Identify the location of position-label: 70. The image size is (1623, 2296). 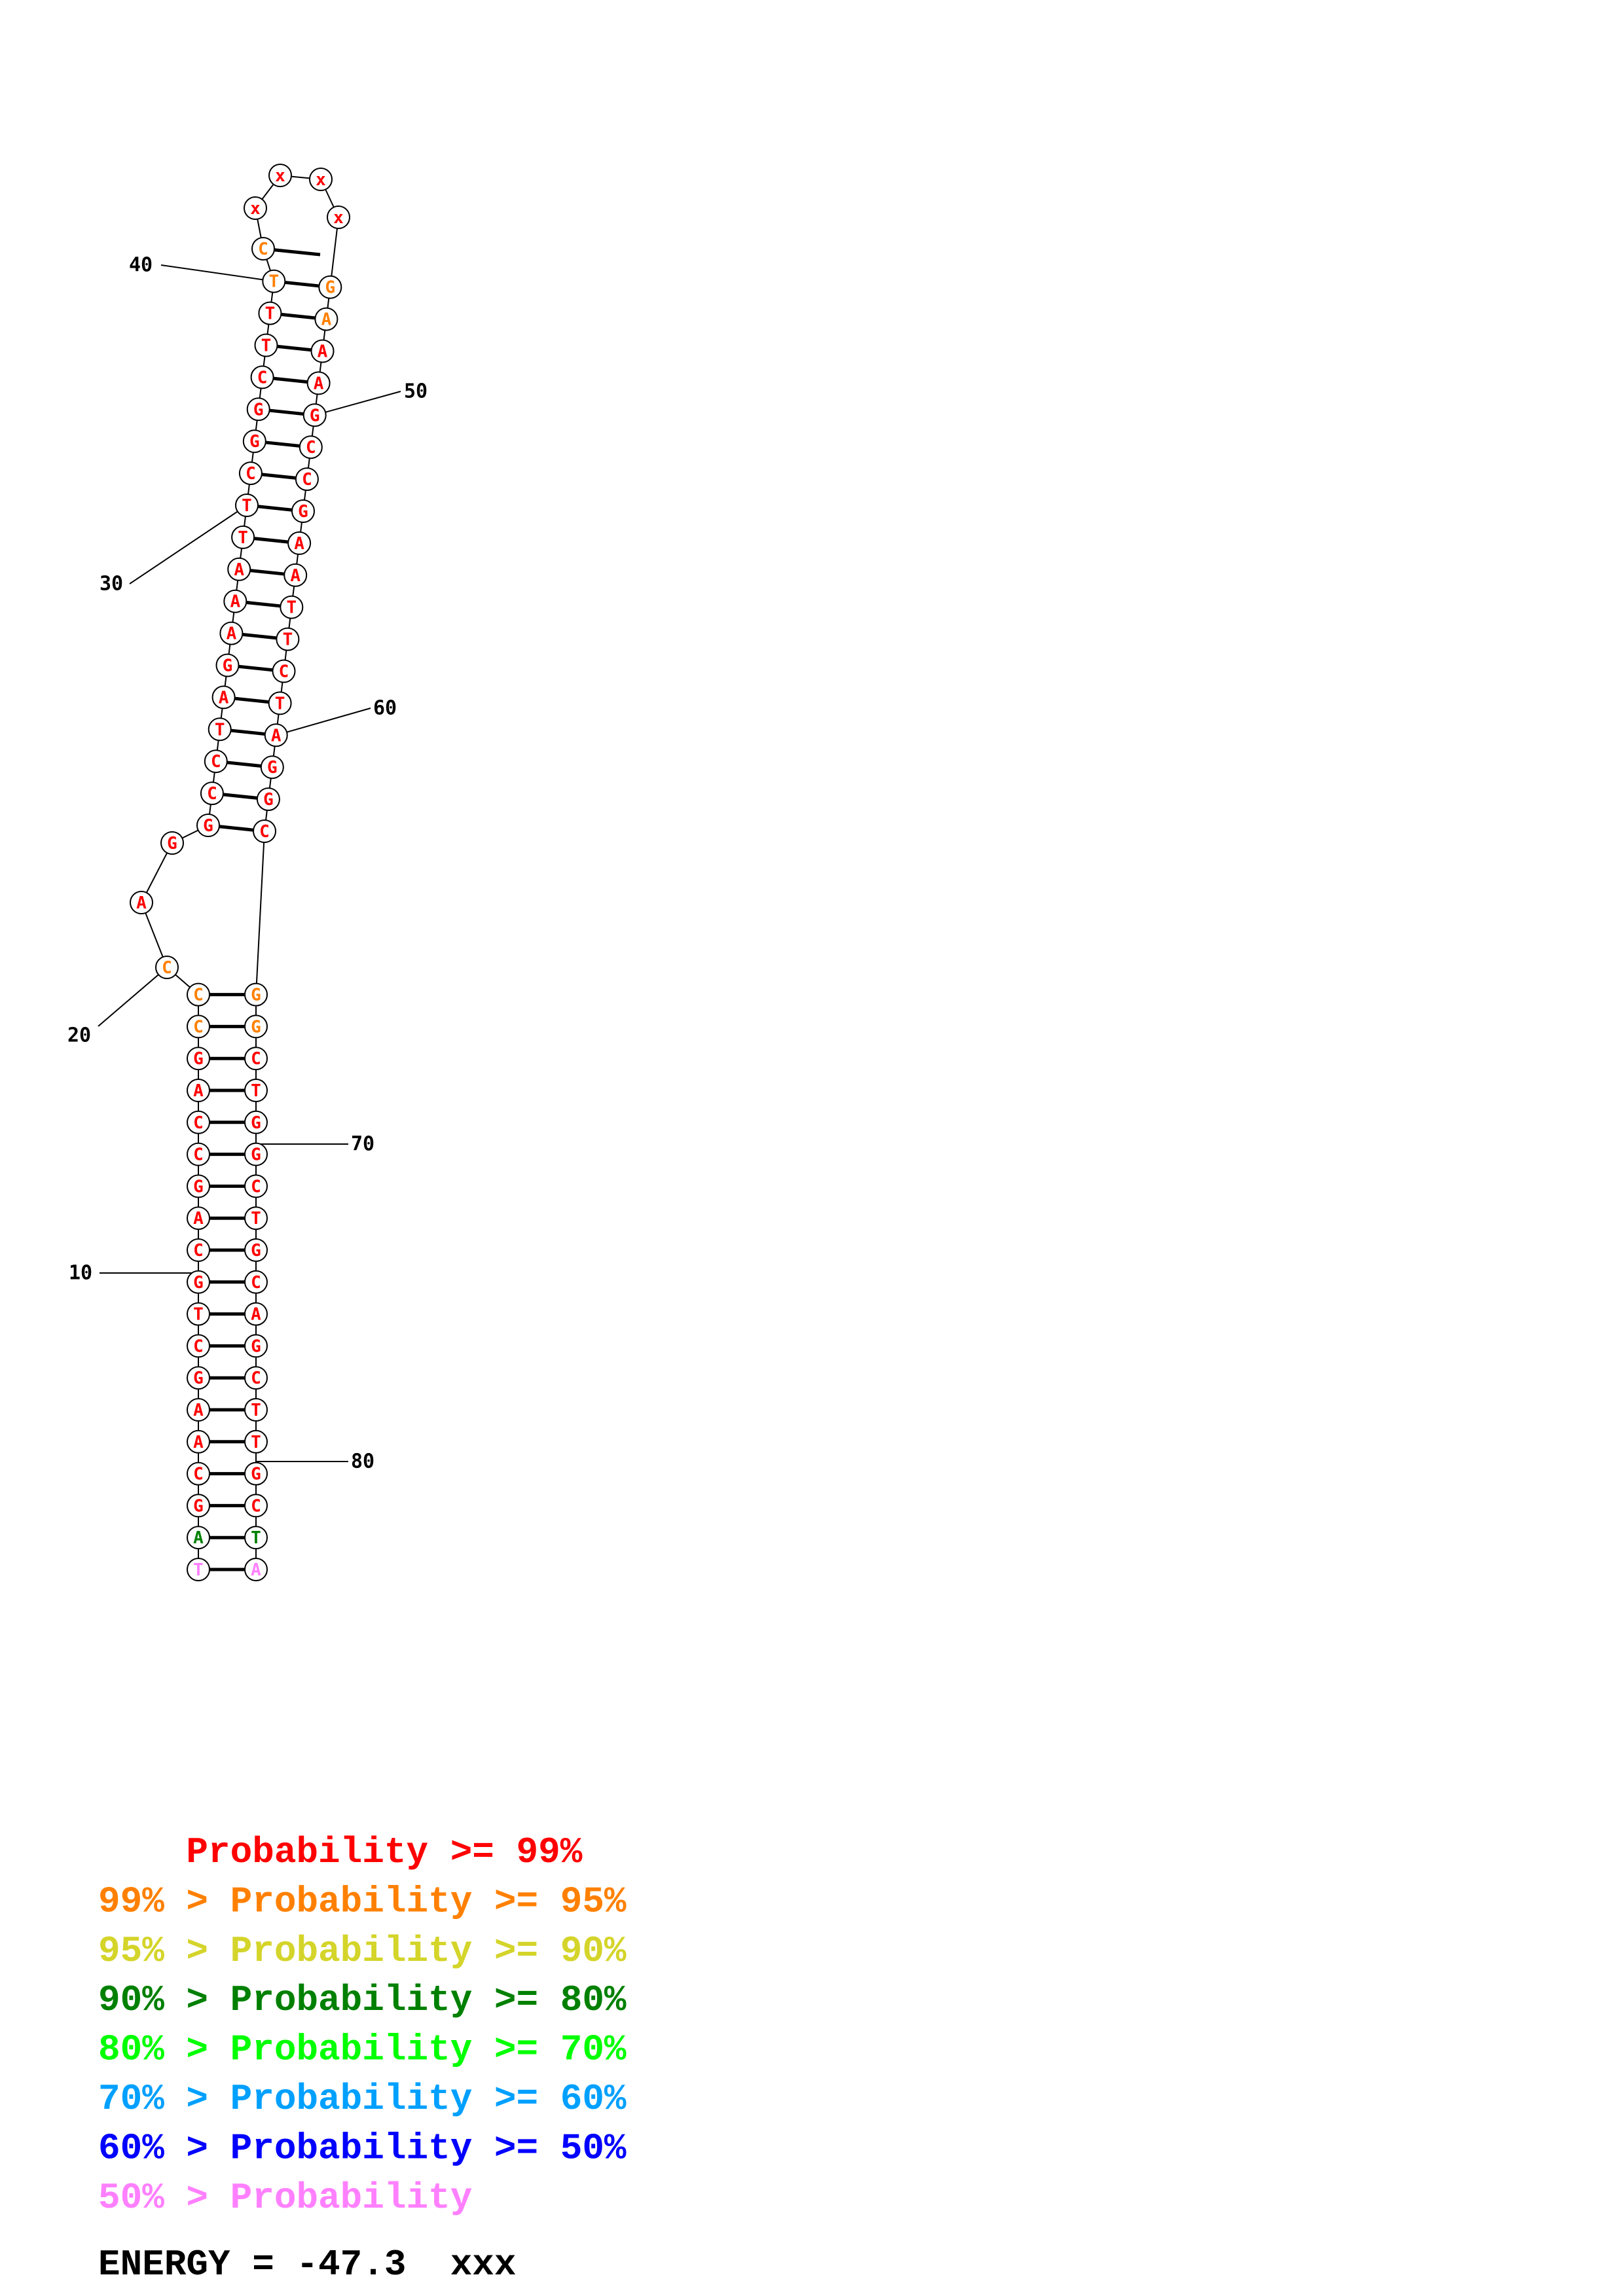
(362, 1144).